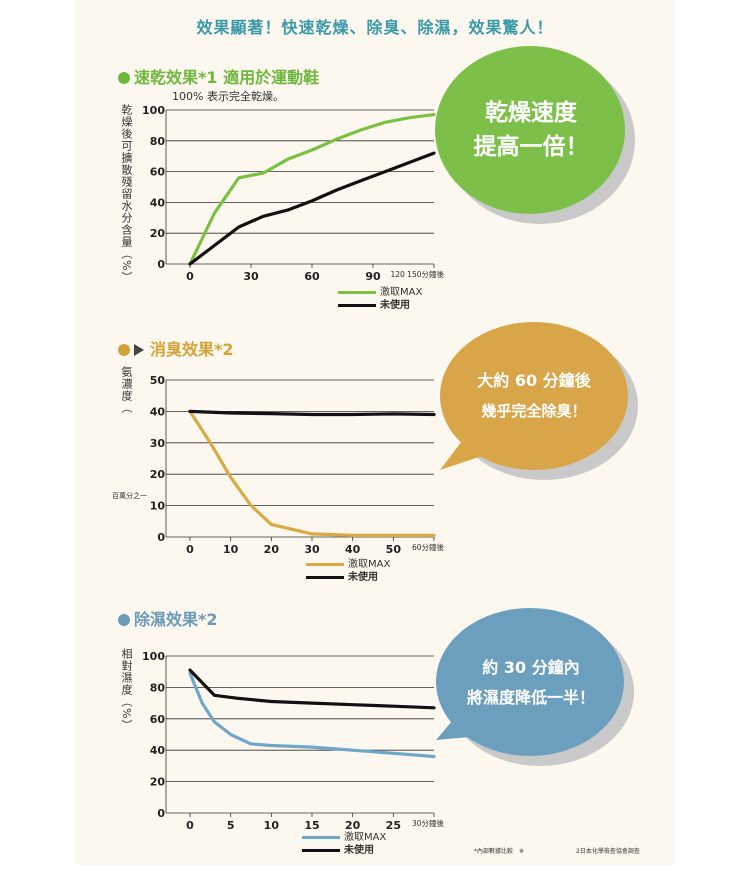  Describe the element at coordinates (124, 78) in the screenshot. I see `green-dot-icon` at that location.